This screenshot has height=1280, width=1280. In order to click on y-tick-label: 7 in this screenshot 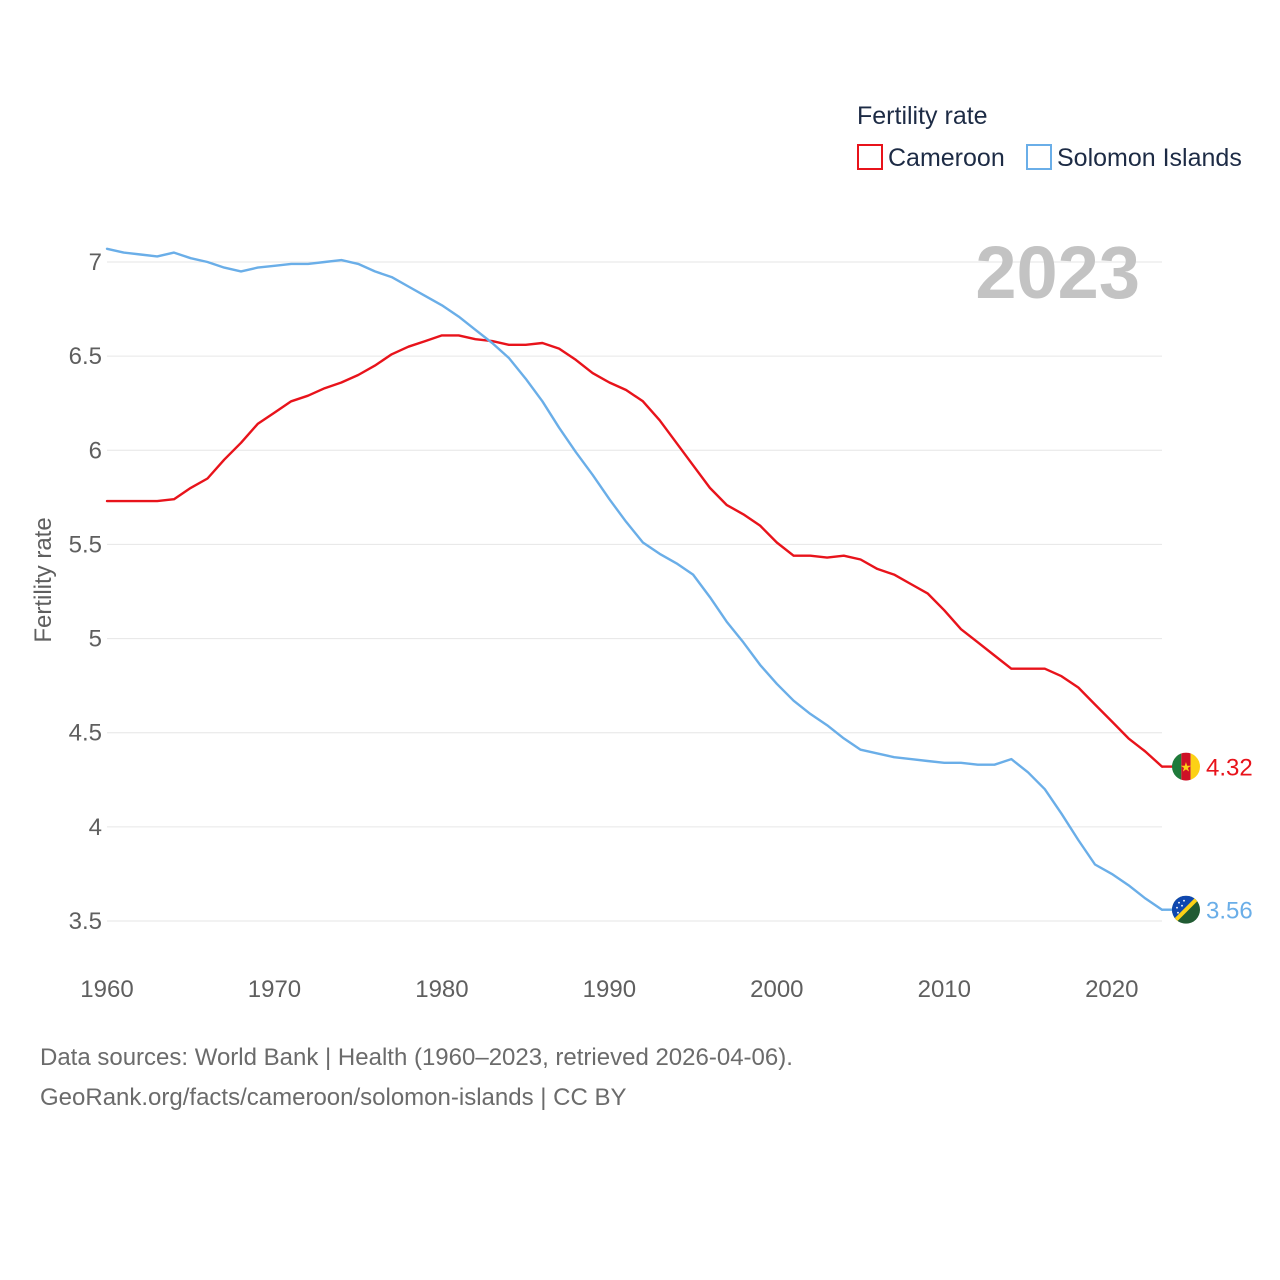, I will do `click(95, 262)`.